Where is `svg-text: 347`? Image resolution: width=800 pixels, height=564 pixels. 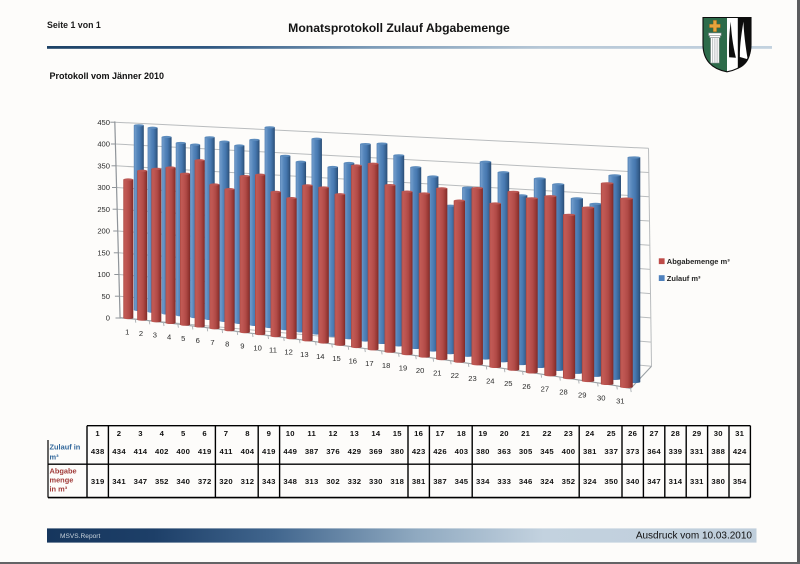
svg-text: 347 is located at coordinates (141, 481).